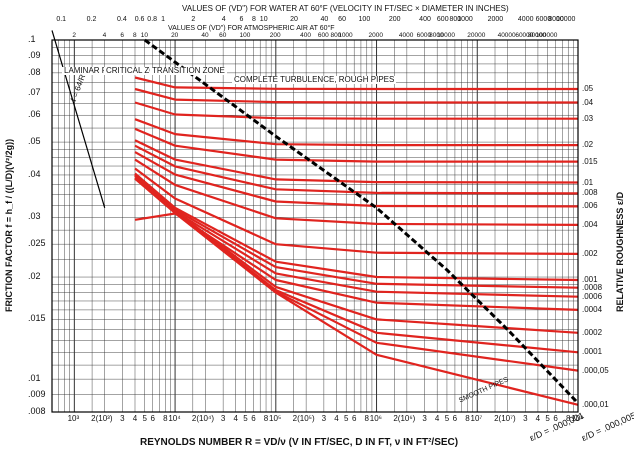 The image size is (634, 456). I want to click on top-air-tick: 800, so click(336, 35).